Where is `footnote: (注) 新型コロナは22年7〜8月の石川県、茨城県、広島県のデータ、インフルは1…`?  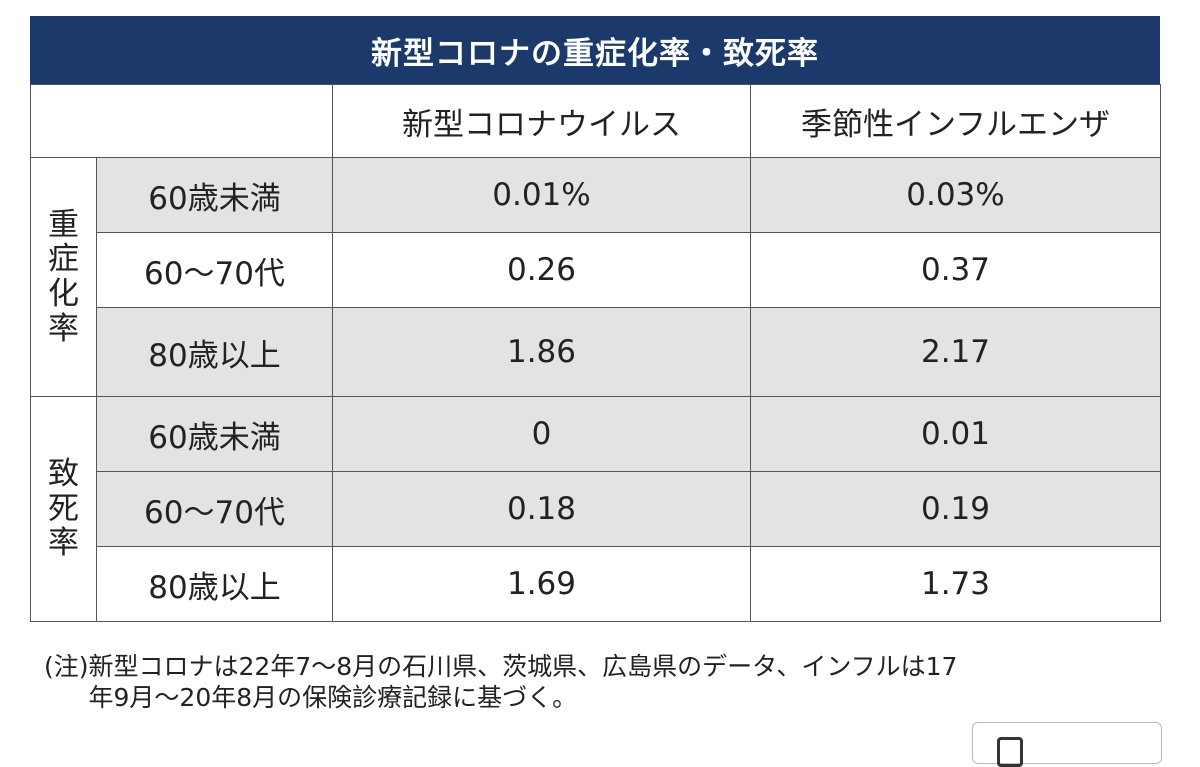 footnote: (注) 新型コロナは22年7〜8月の石川県、茨城県、広島県のデータ、インフルは1… is located at coordinates (599, 682).